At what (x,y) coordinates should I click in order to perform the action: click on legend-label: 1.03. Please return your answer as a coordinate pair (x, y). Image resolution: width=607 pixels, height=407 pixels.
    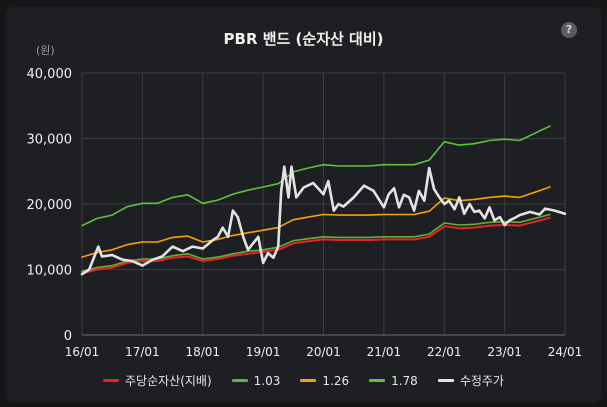
    Looking at the image, I should click on (267, 380).